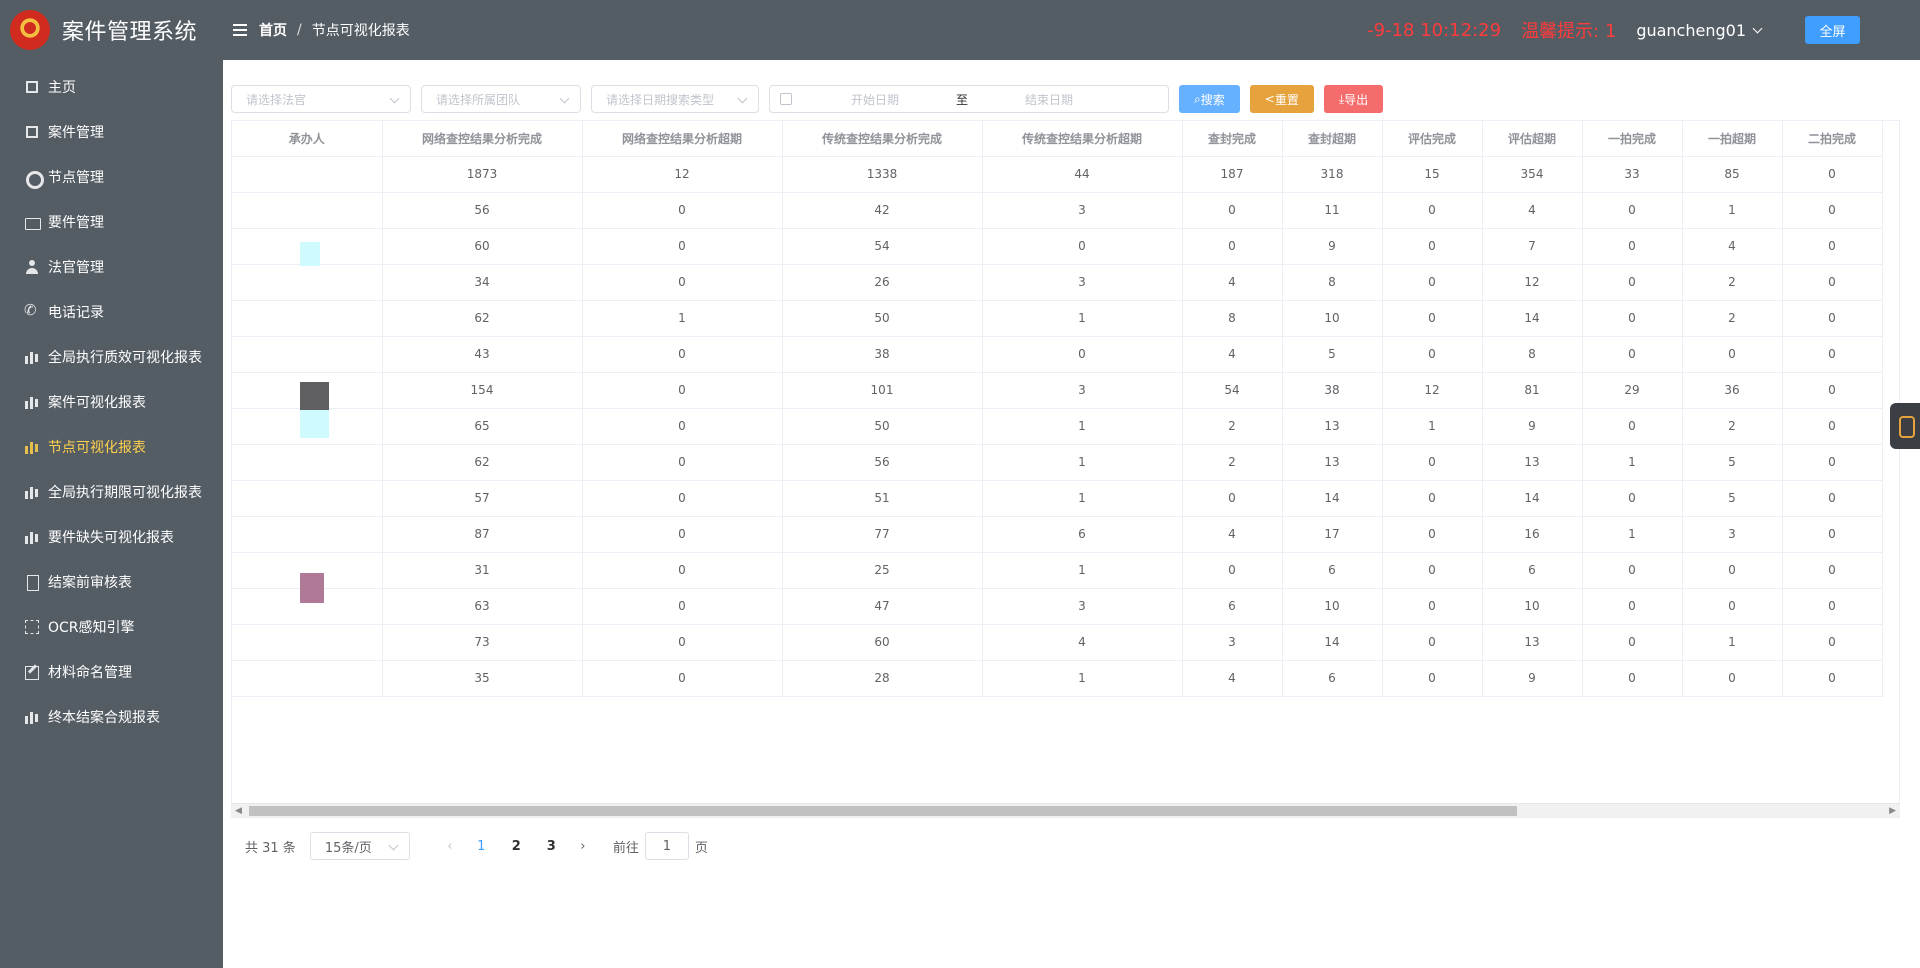  I want to click on page-1: 1, so click(481, 846).